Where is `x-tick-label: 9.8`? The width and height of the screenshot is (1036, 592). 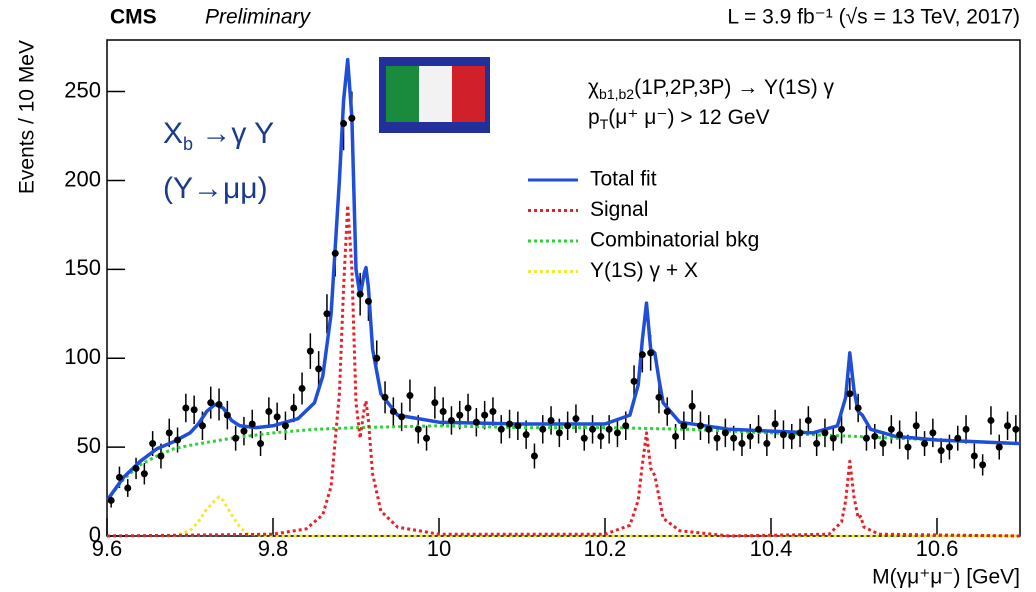 x-tick-label: 9.8 is located at coordinates (273, 548).